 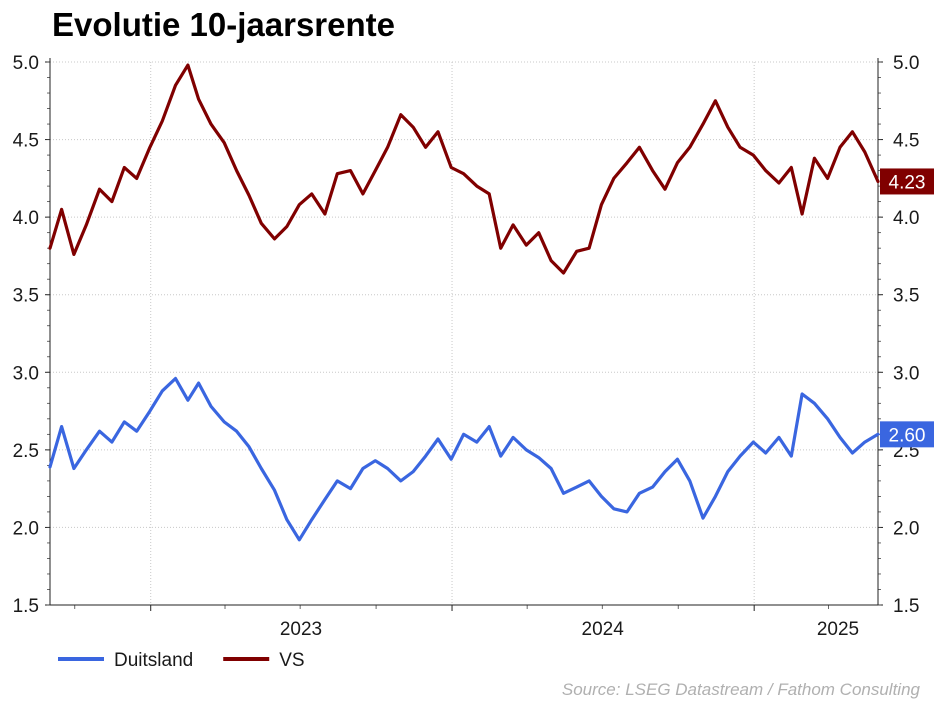 I want to click on y-axis-right-ticks: 1.52.02.53.03.54.04.55.0, so click(x=906, y=335).